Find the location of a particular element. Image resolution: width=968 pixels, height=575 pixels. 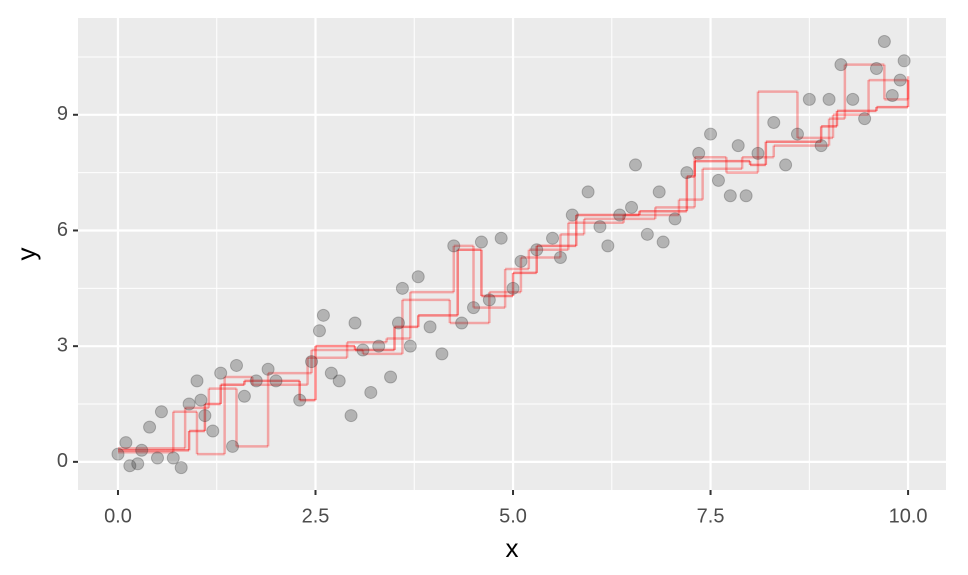

x-tick-label: 5.0 is located at coordinates (513, 516).